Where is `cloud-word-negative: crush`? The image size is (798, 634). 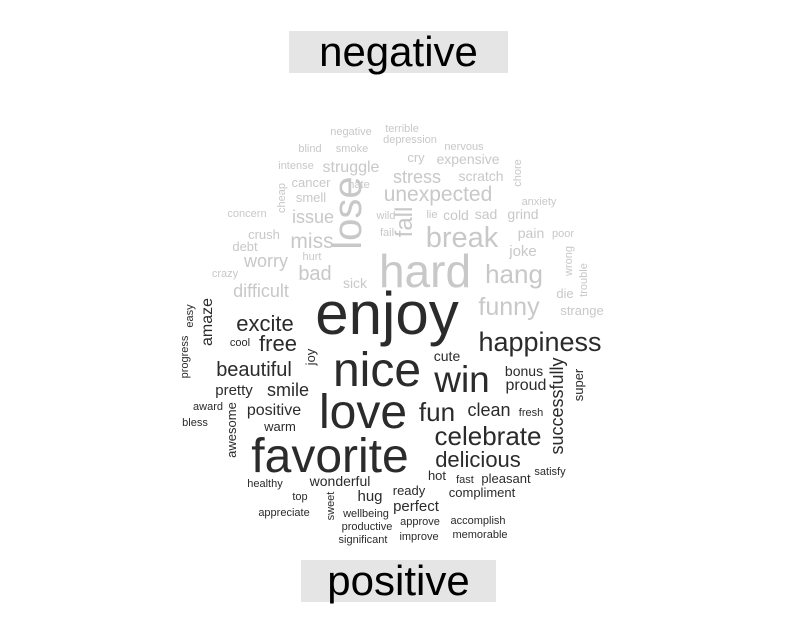 cloud-word-negative: crush is located at coordinates (264, 234).